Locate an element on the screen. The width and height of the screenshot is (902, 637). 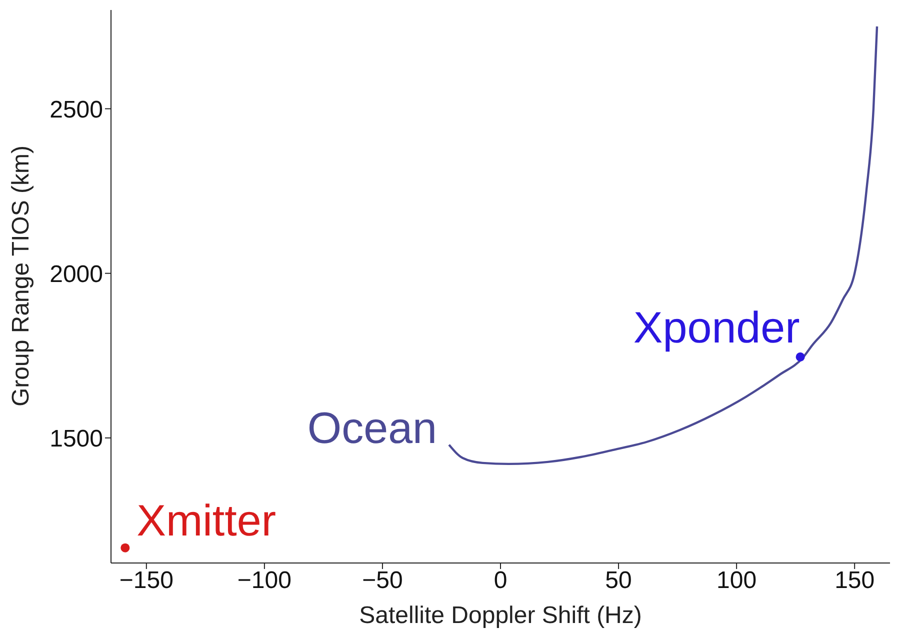
y-tick-label: 2500 is located at coordinates (76, 110).